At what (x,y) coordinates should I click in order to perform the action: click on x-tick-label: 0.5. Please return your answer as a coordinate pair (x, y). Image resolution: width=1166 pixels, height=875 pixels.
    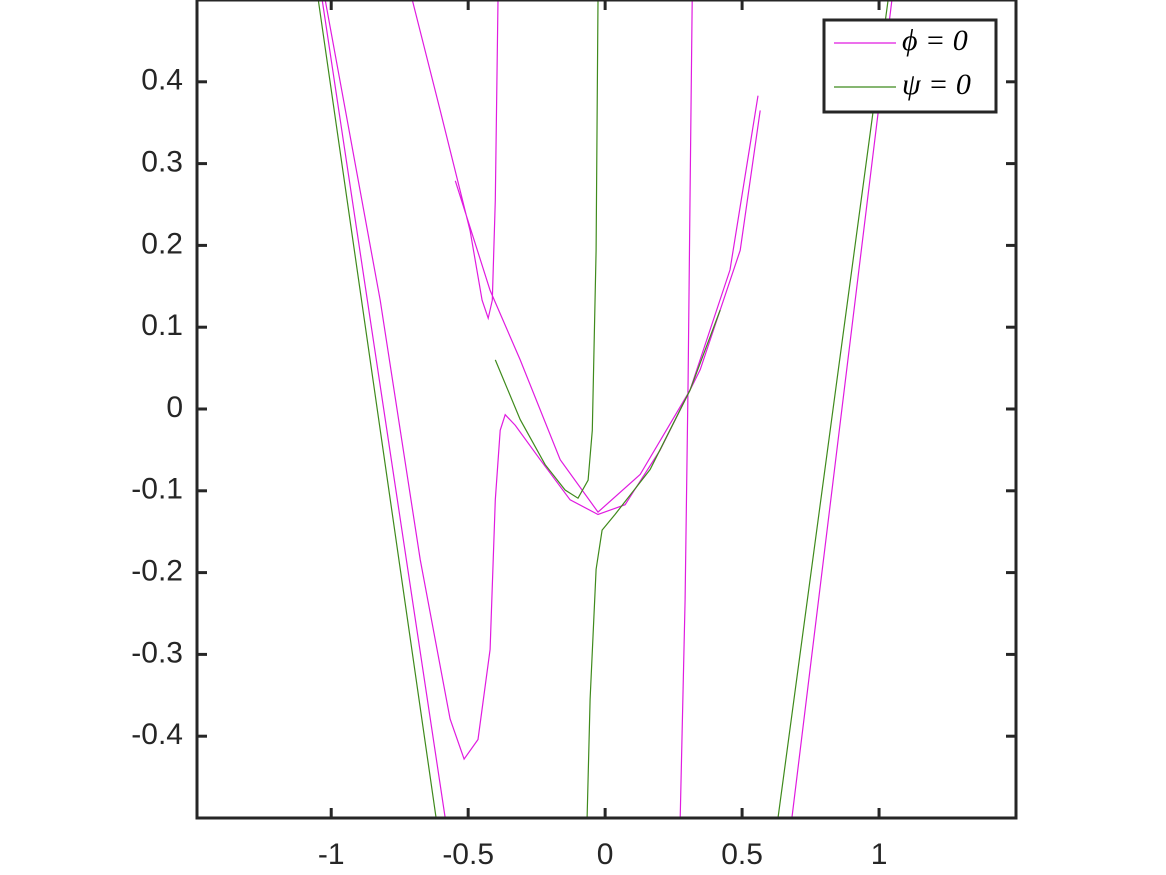
    Looking at the image, I should click on (742, 854).